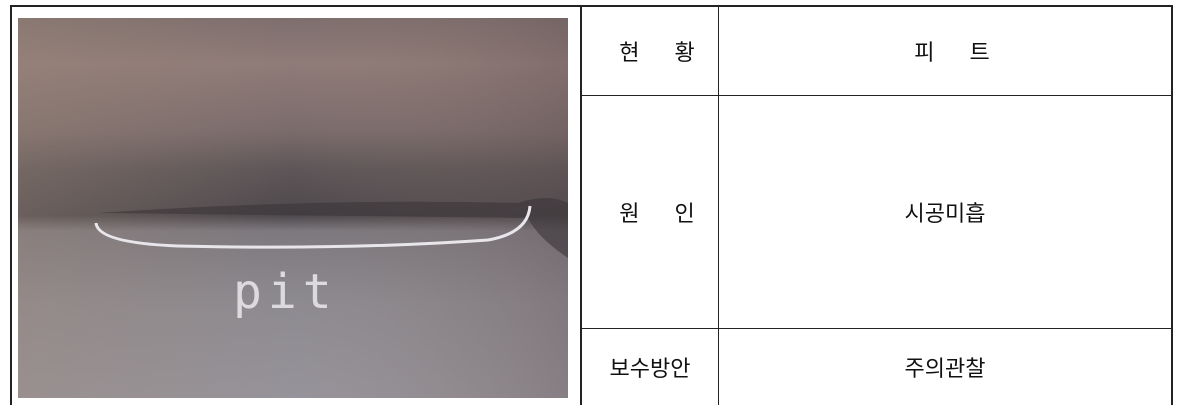  Describe the element at coordinates (664, 214) in the screenshot. I see `row-label: 원 인` at that location.